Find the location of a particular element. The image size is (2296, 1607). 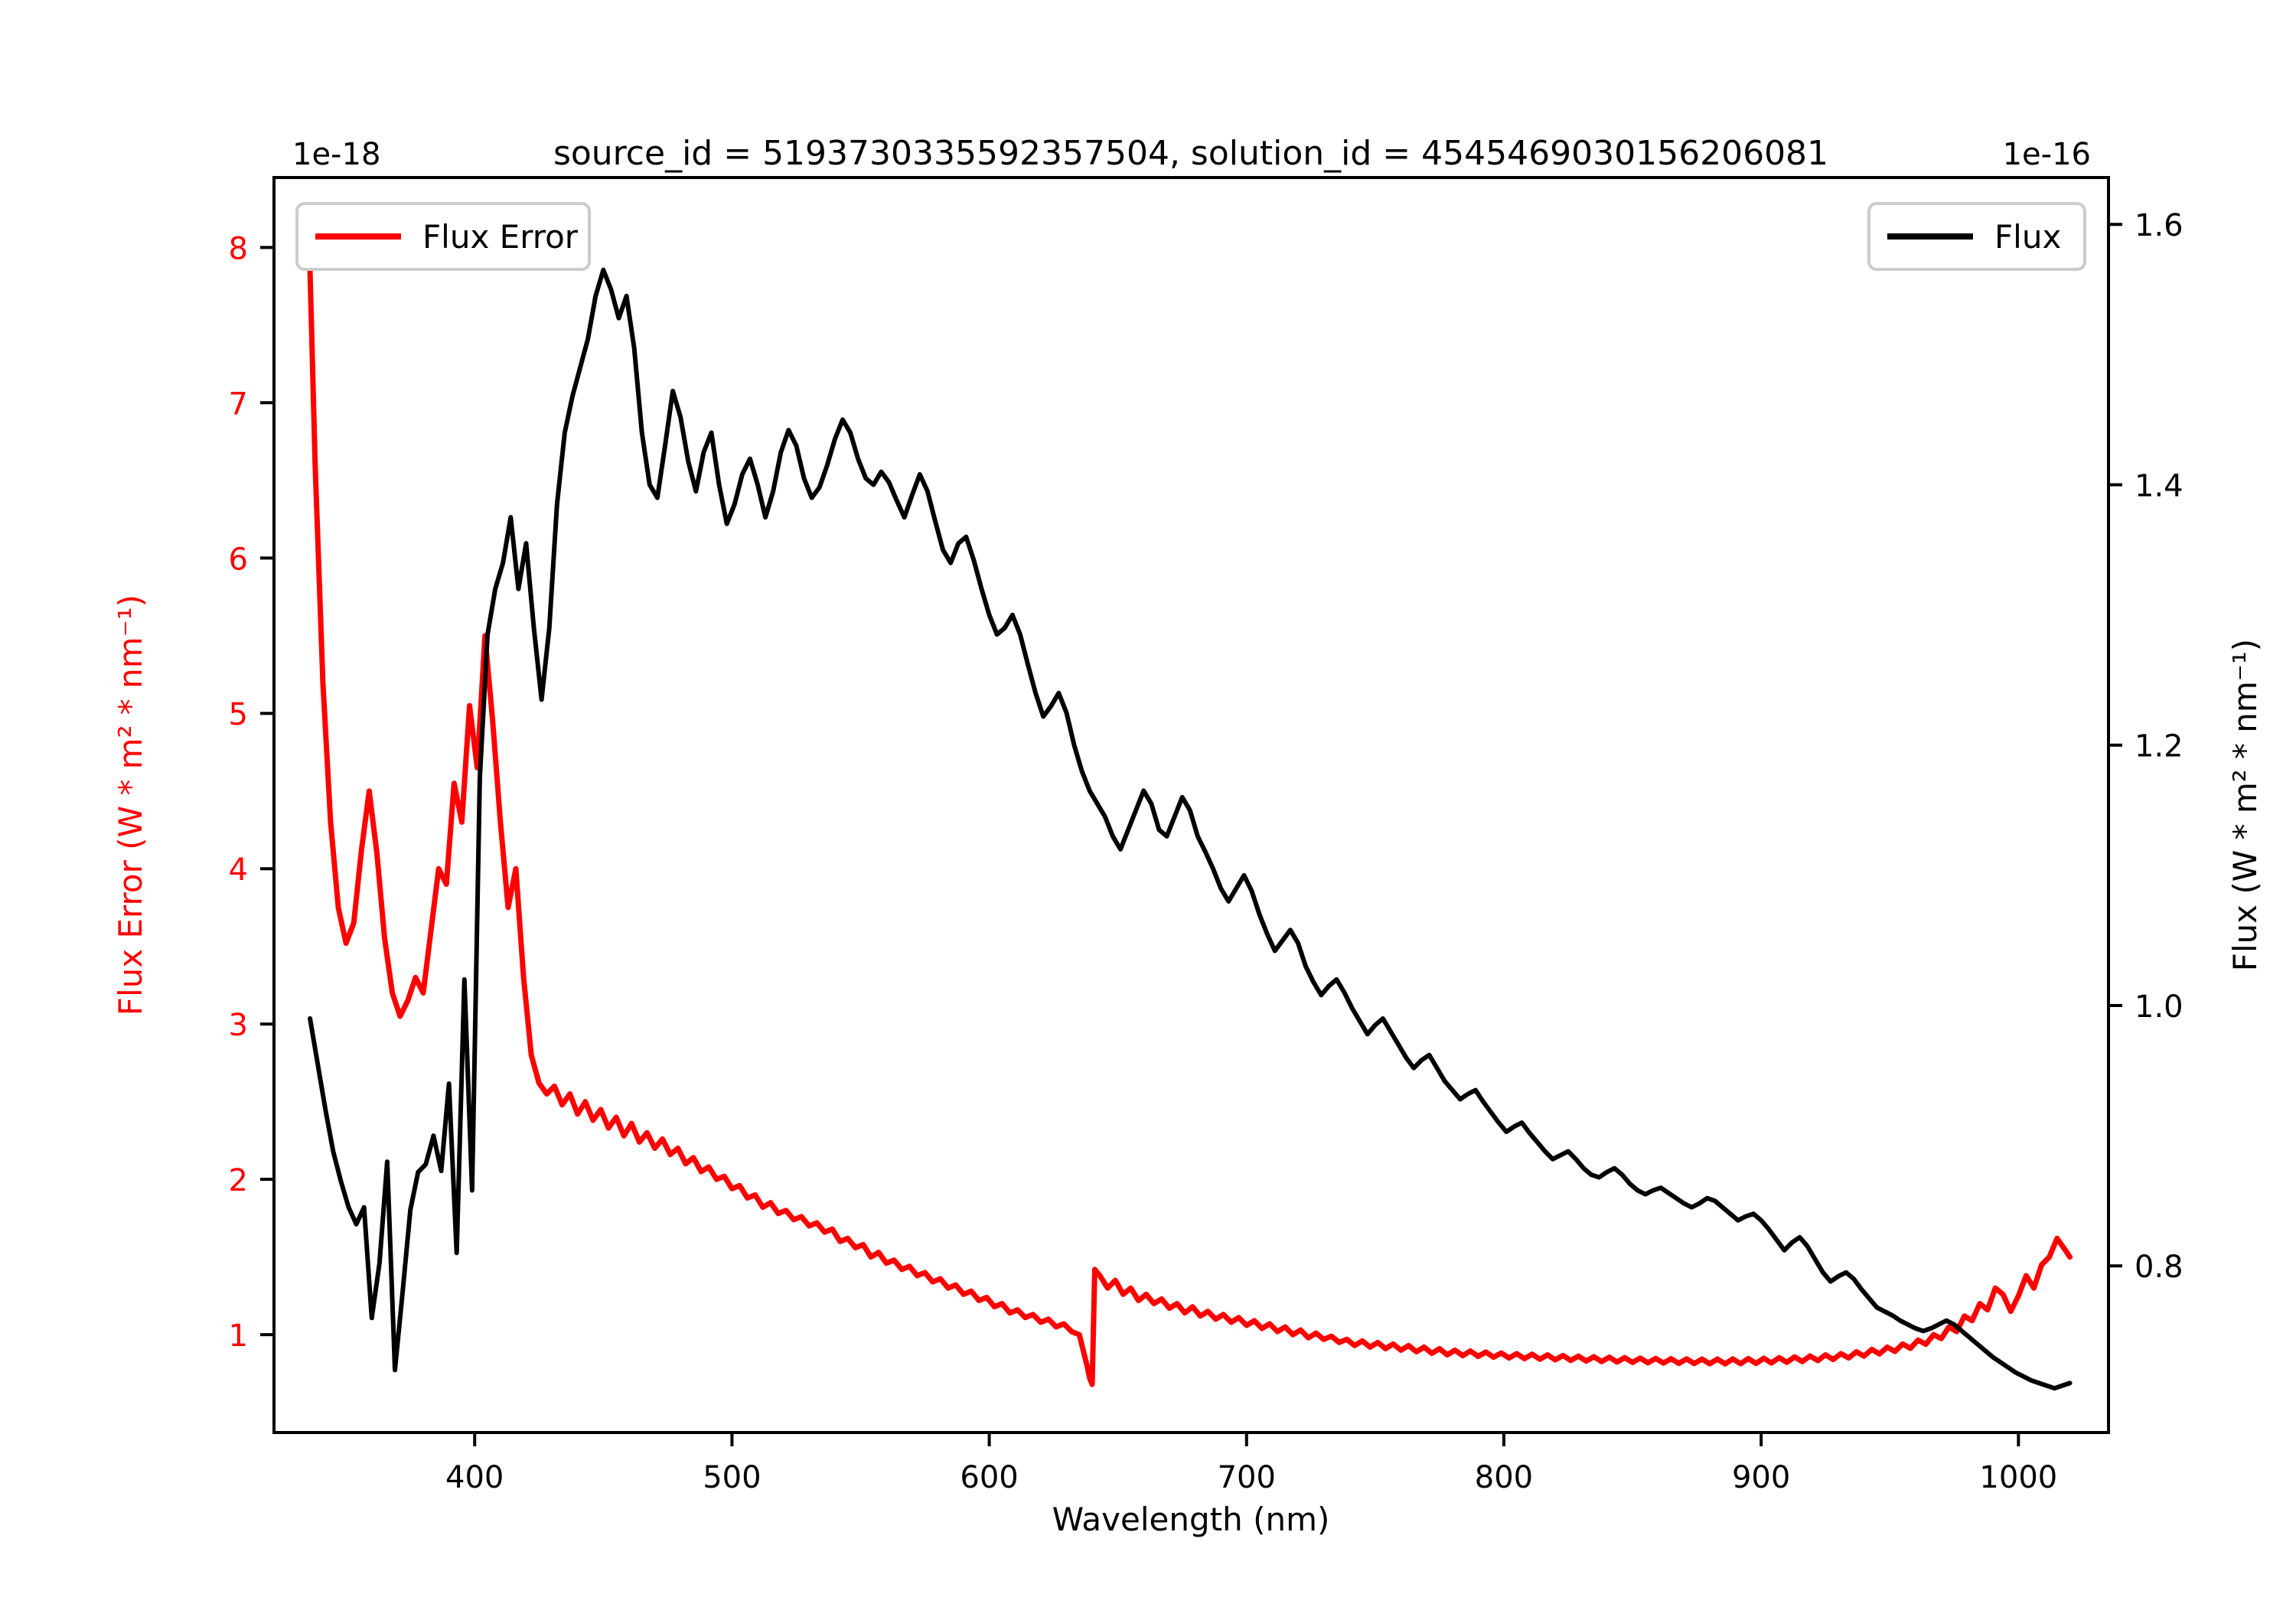

legend-flux: Flux is located at coordinates (1976, 237).